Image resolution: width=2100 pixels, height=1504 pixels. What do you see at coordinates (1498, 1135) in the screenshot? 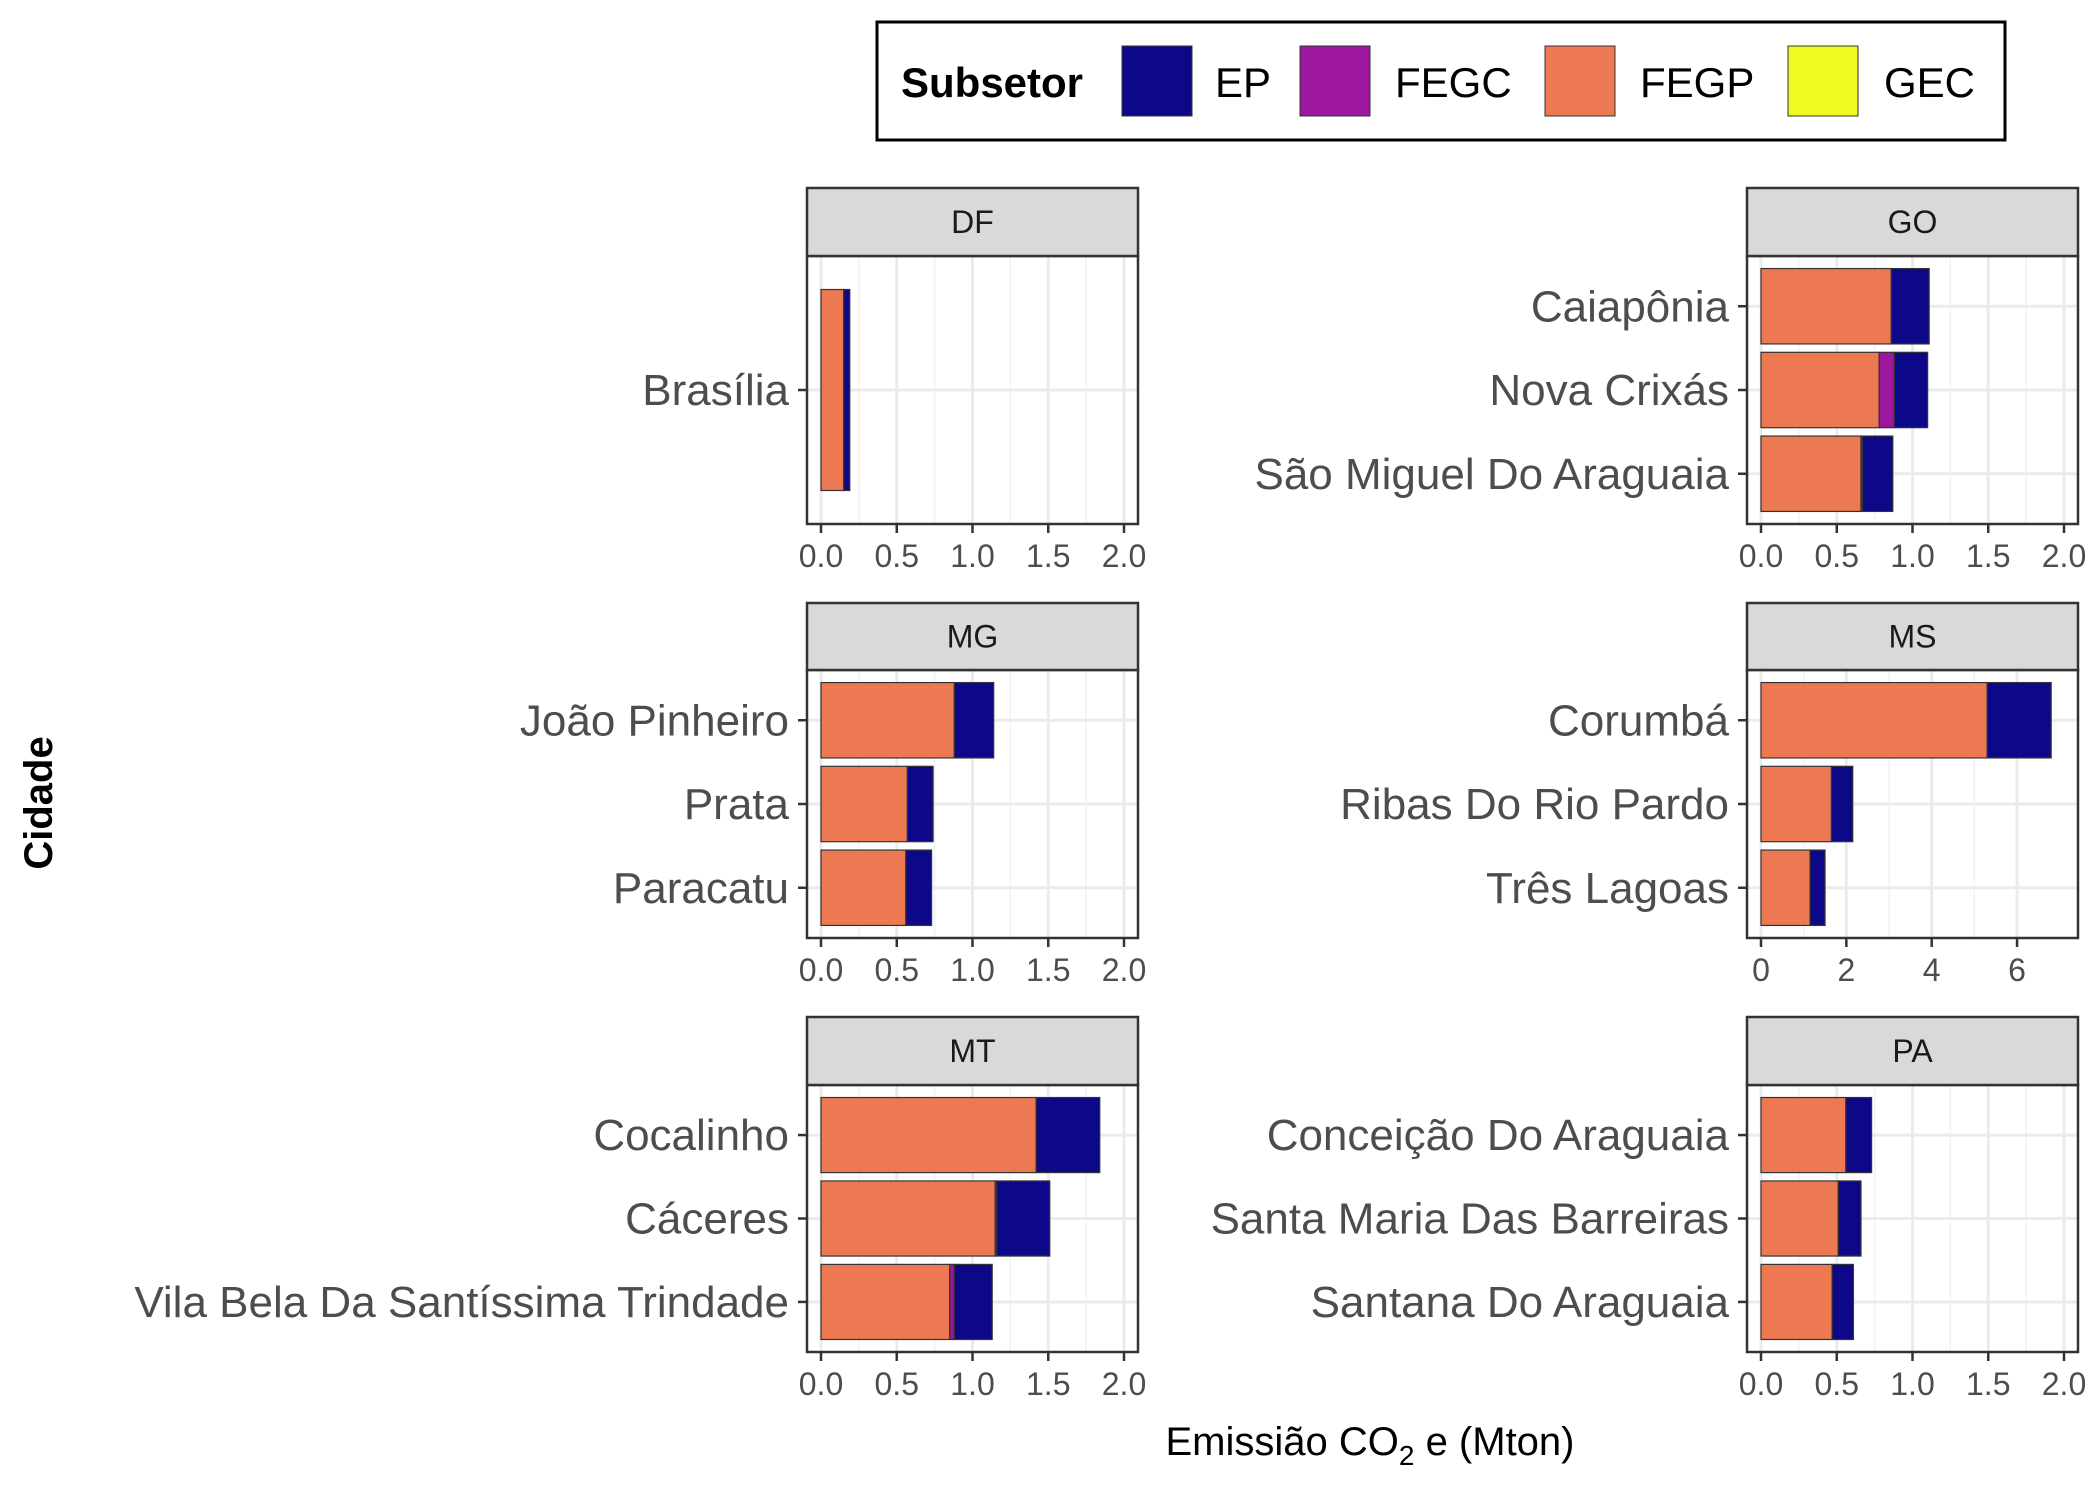
I see `y-tick-label: Conceição Do Araguaia` at bounding box center [1498, 1135].